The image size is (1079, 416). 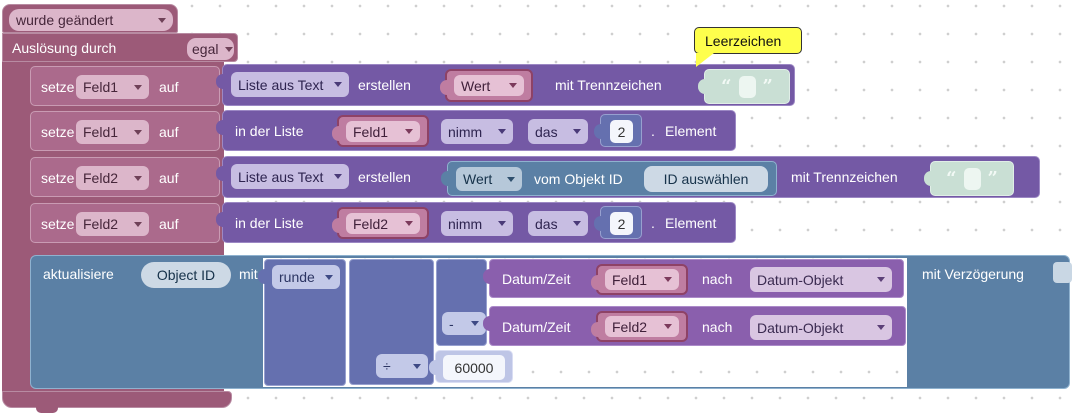 I want to click on math-round-block: runde, so click(x=302, y=322).